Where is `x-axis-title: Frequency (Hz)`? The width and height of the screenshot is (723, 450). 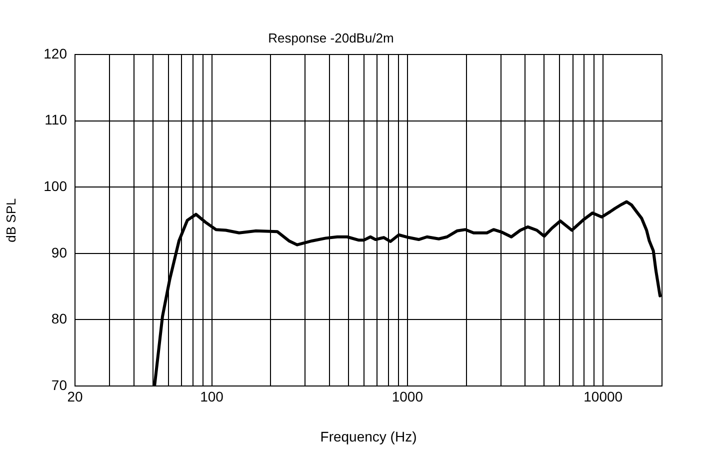 x-axis-title: Frequency (Hz) is located at coordinates (368, 436).